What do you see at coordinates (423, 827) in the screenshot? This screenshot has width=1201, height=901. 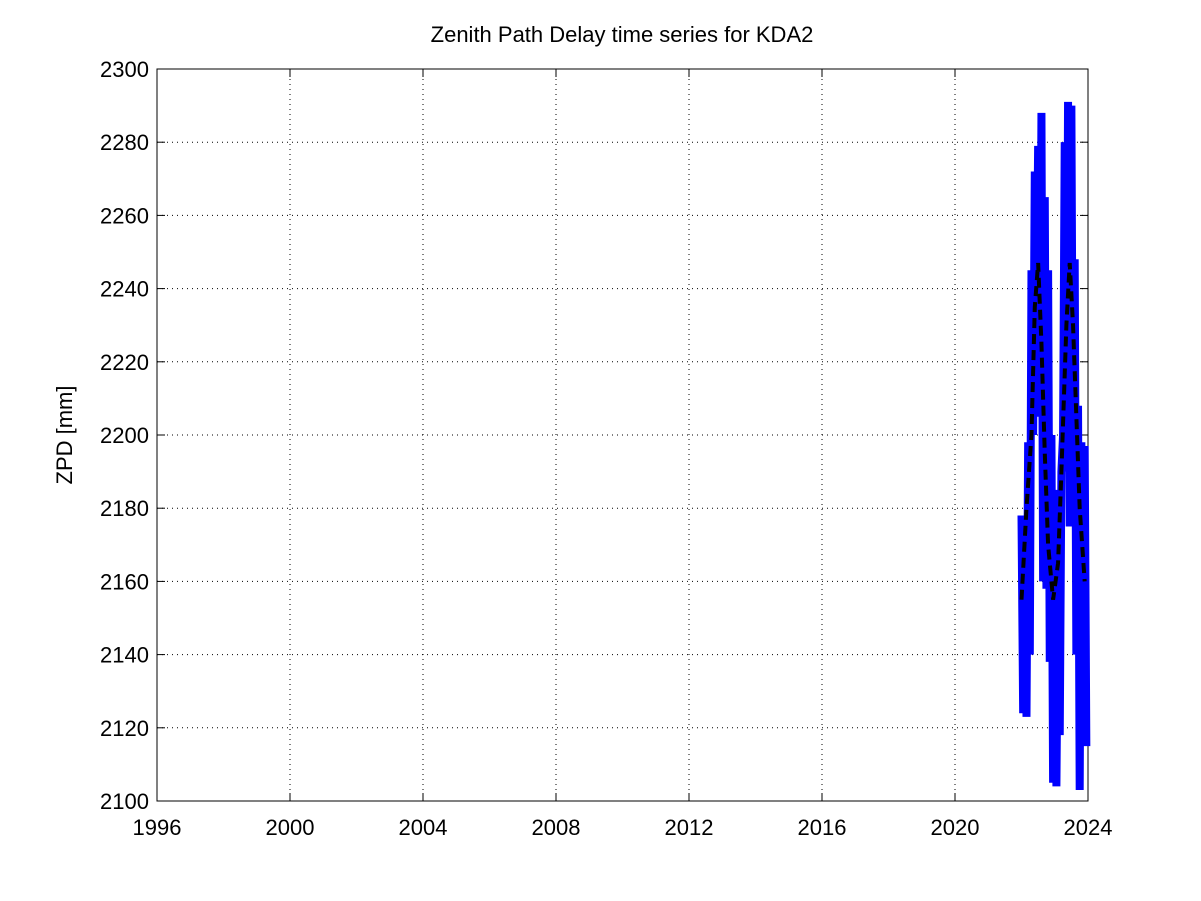 I see `x-tick-label: 2004` at bounding box center [423, 827].